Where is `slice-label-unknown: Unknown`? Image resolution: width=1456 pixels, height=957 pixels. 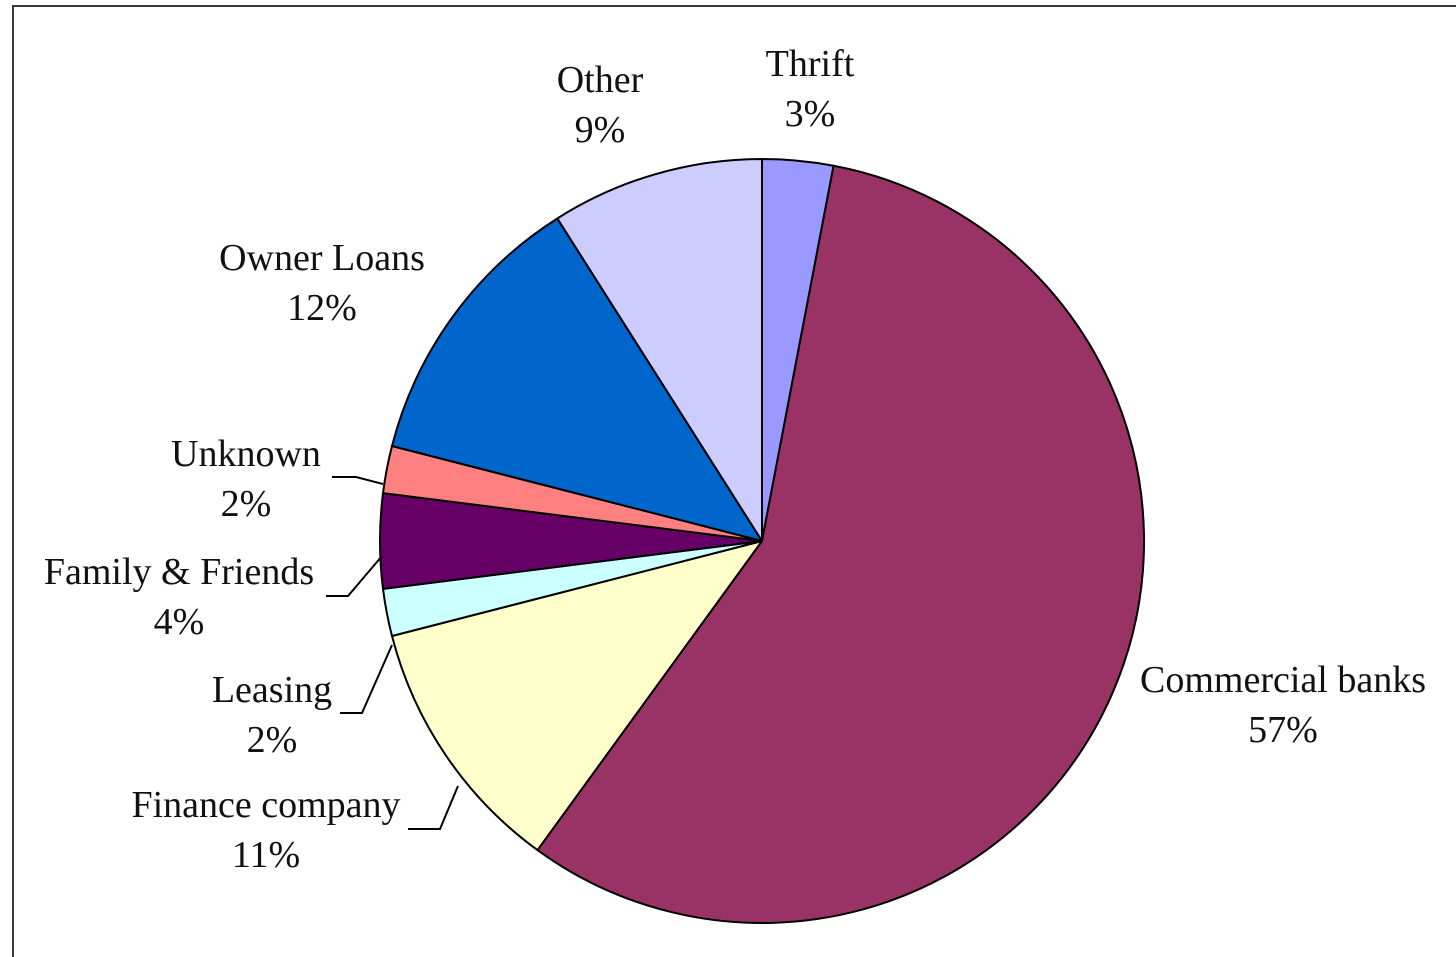
slice-label-unknown: Unknown is located at coordinates (246, 454).